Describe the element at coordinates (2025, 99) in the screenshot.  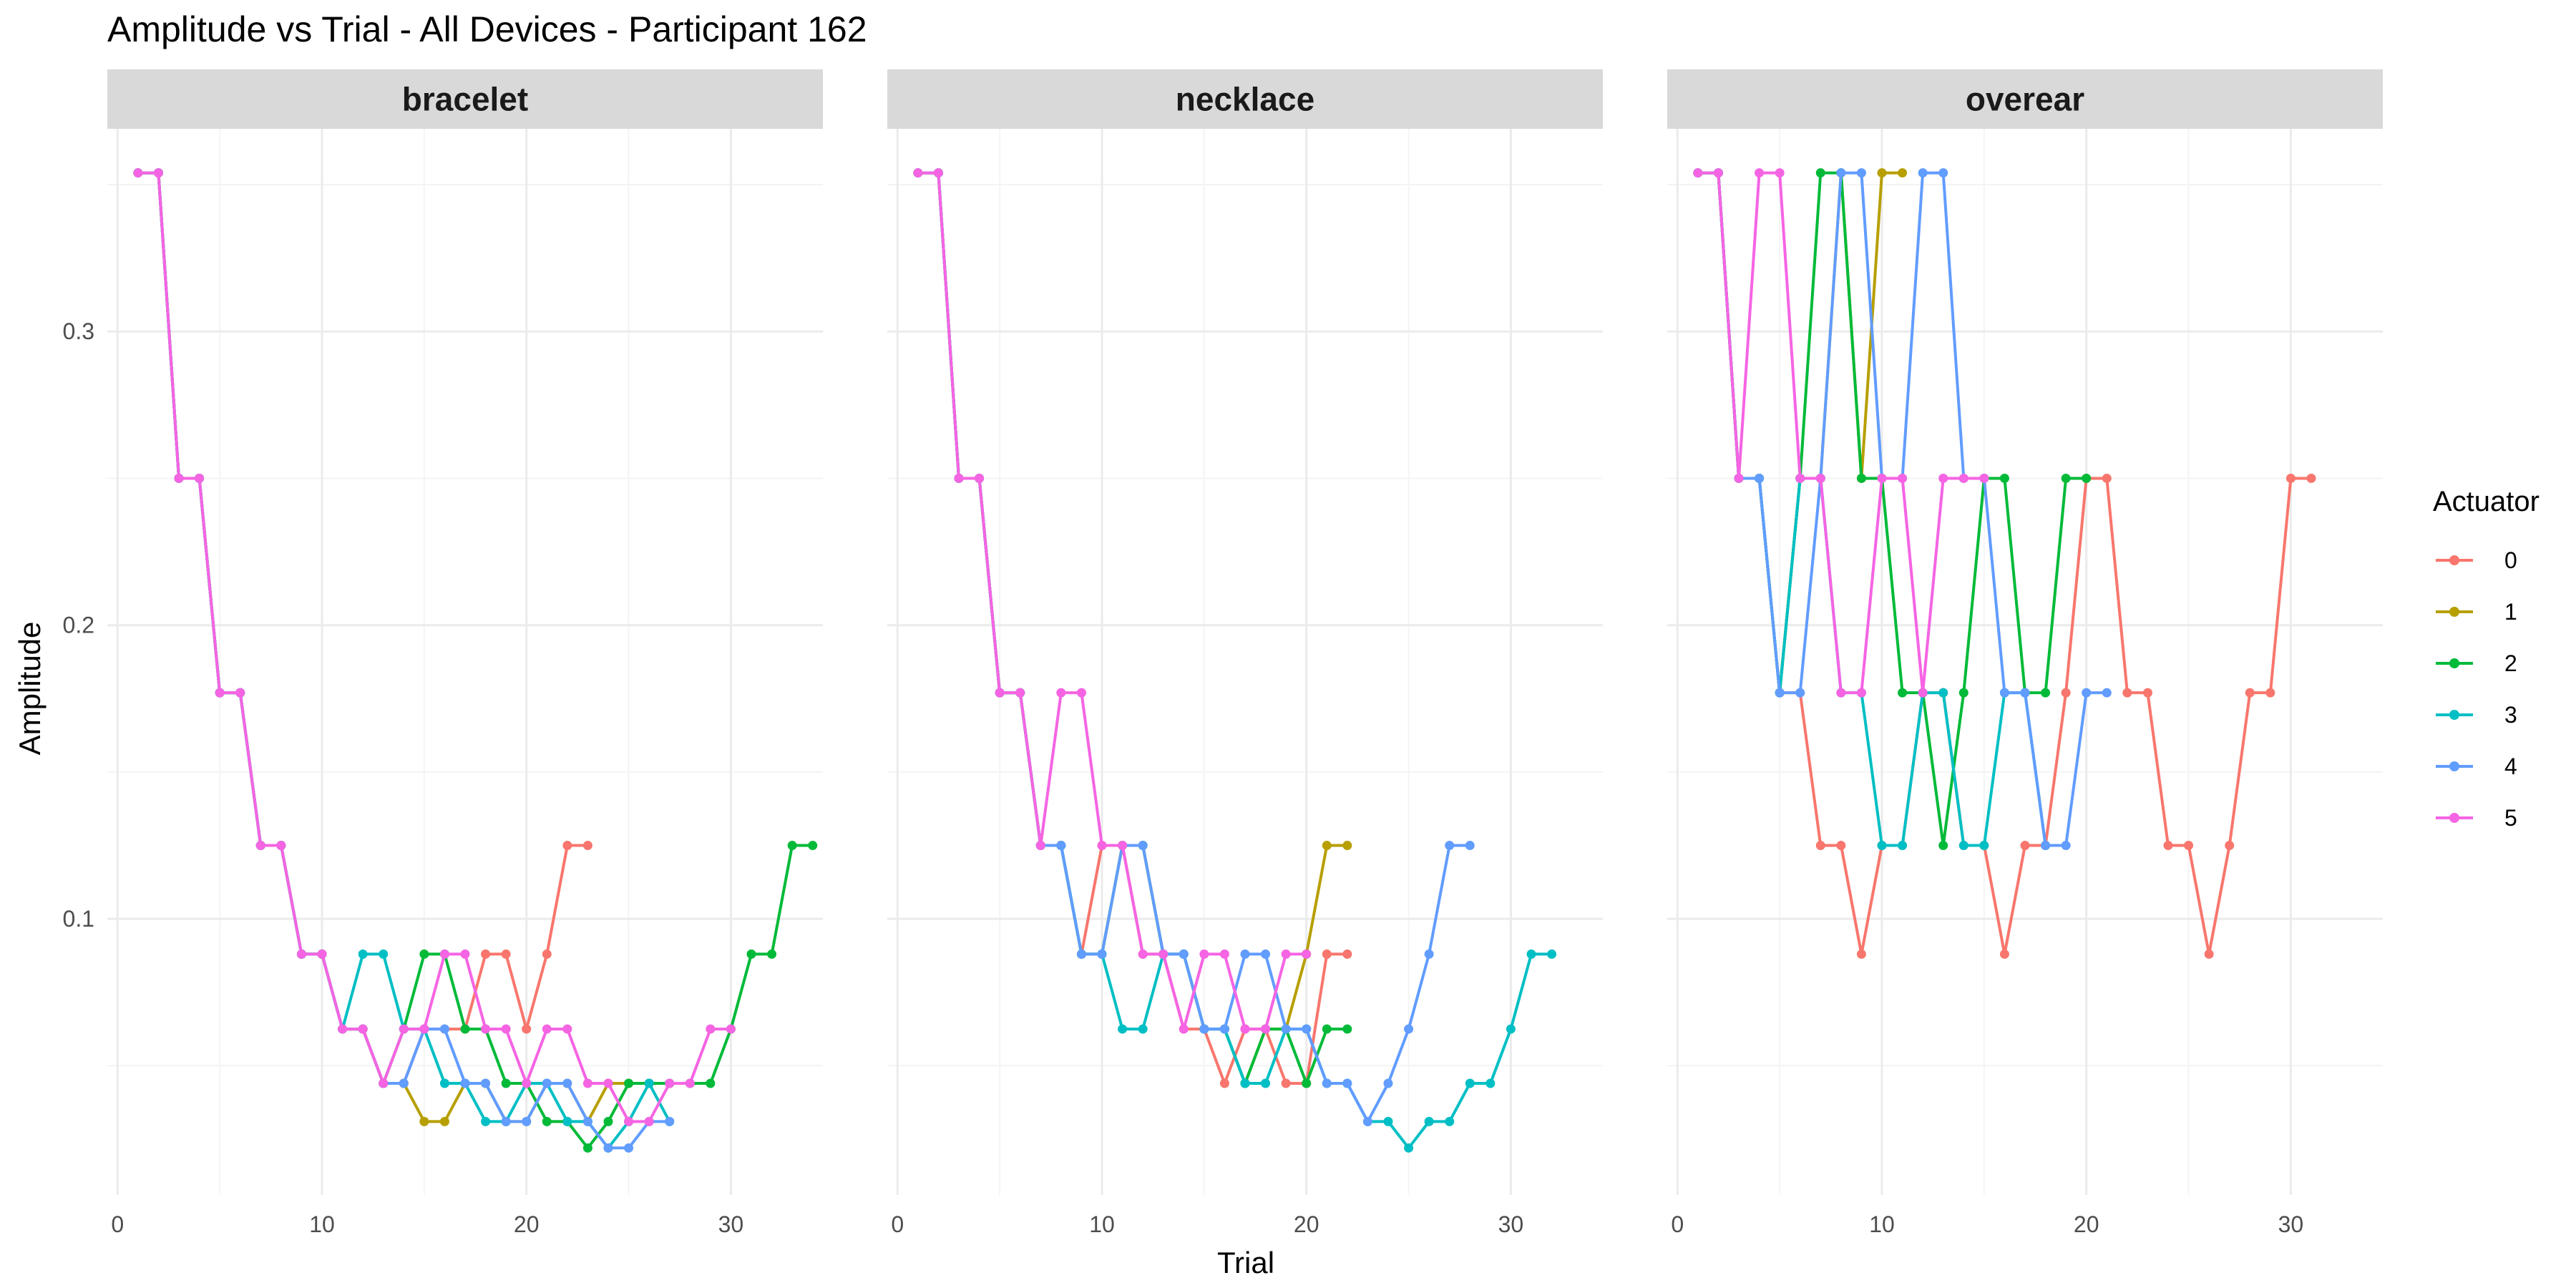
I see `facet-strip-overear` at that location.